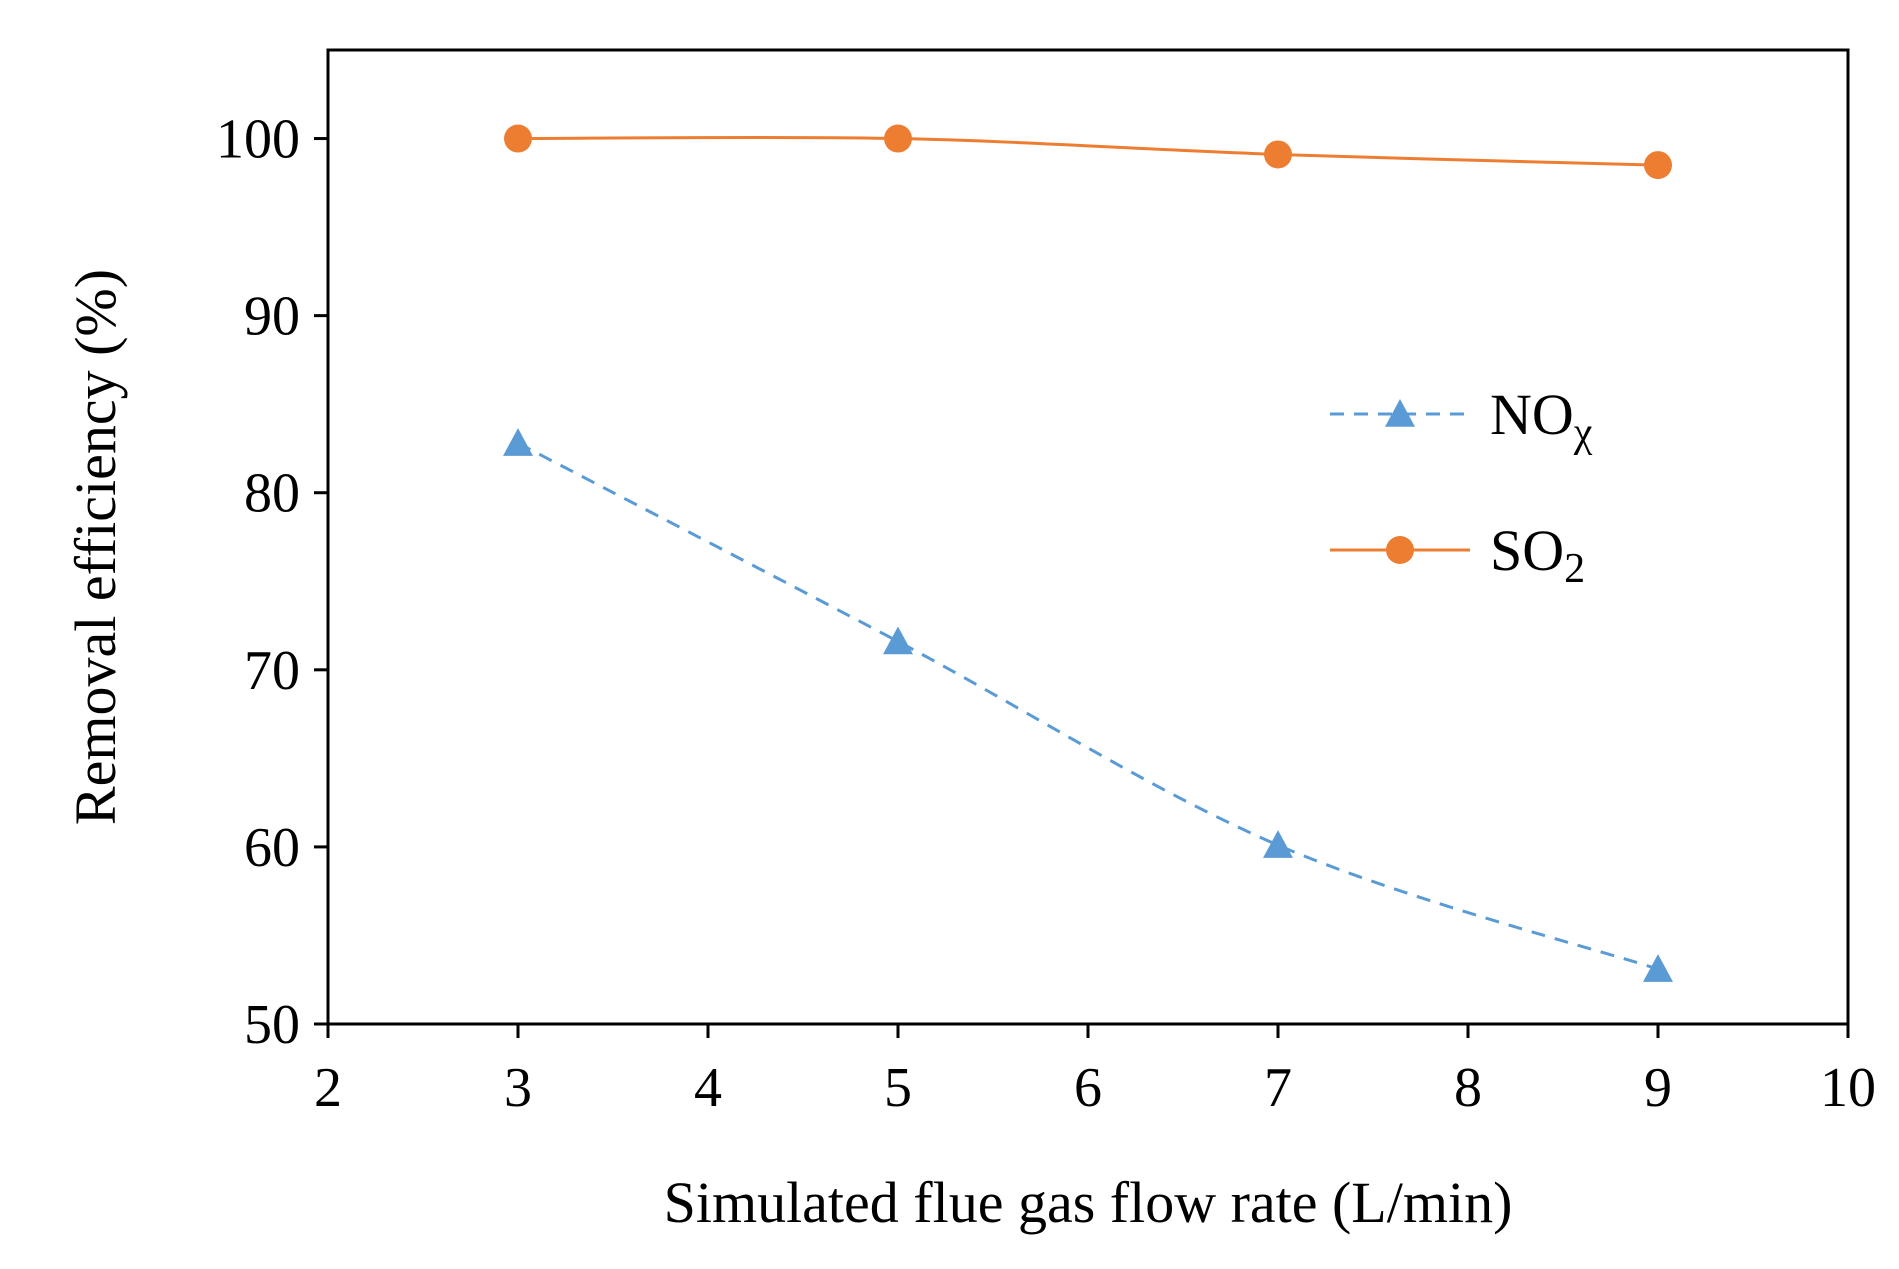 The image size is (1899, 1269). I want to click on legend-label-subscript: 2, so click(1574, 569).